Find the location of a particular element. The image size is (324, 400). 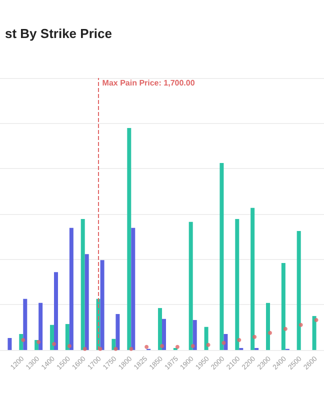

ref-line-label: Max Pain Price: 1,700.00 is located at coordinates (149, 83).